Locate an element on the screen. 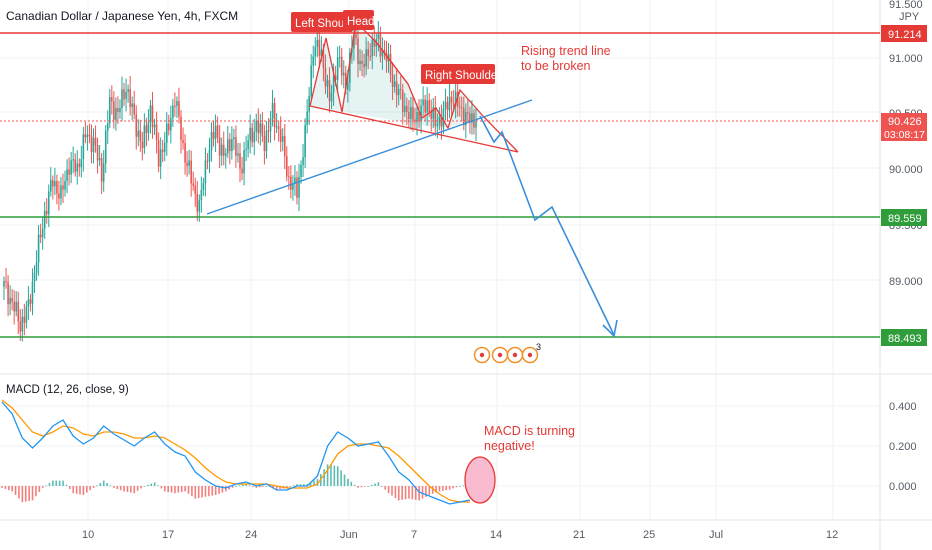  resistance-price-label: 91.214 is located at coordinates (904, 33).